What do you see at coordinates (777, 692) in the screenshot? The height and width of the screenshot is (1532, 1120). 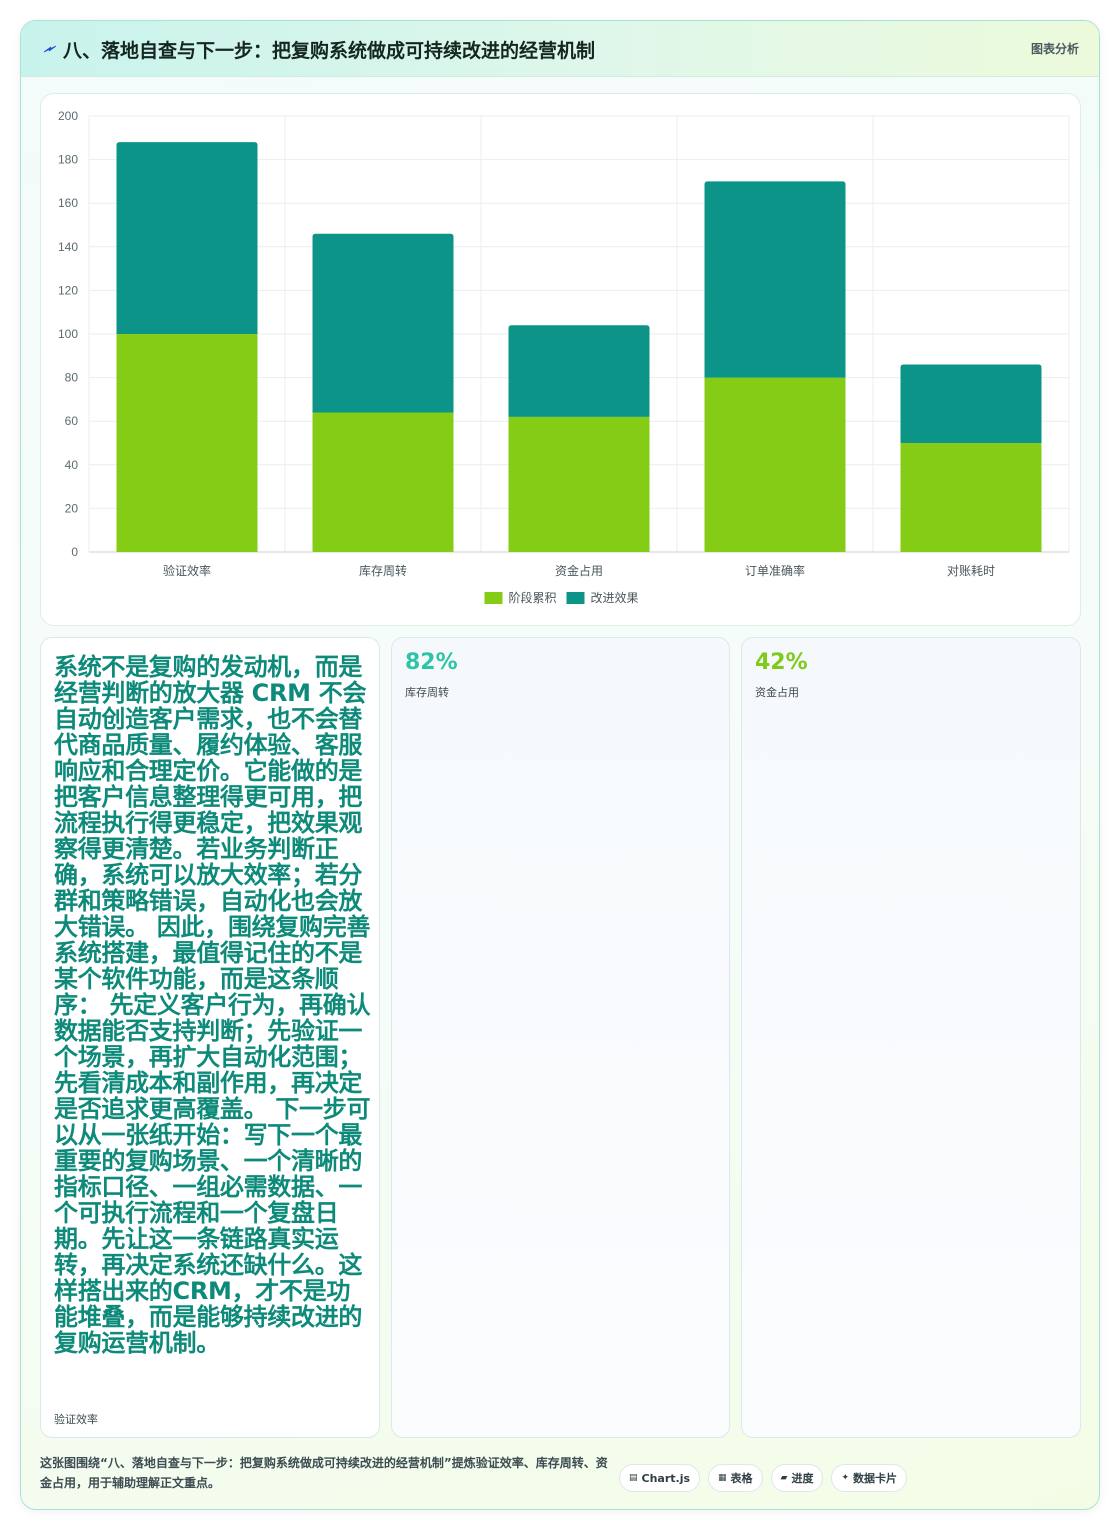 I see `stat-label: 资金占用` at bounding box center [777, 692].